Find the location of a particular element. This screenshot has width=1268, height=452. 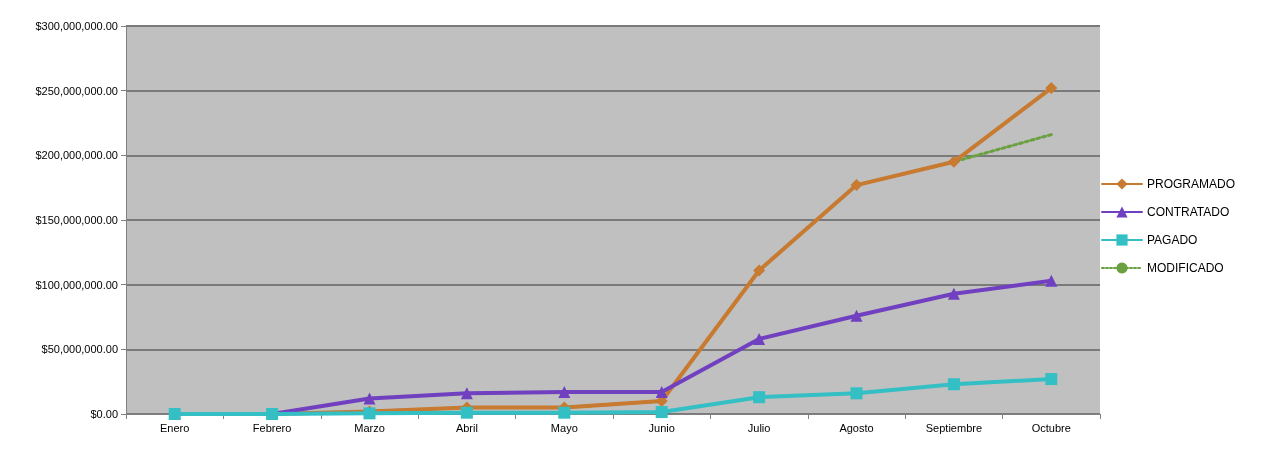

y-tick-label: $200,000,000.00 is located at coordinates (76, 155).